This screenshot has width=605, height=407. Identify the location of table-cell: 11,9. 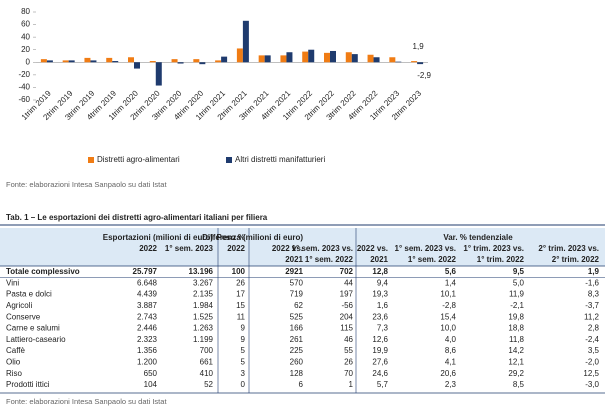
(517, 294).